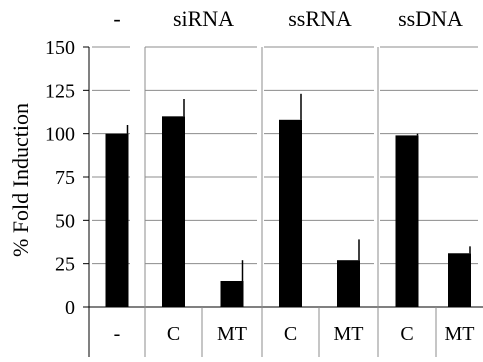 The width and height of the screenshot is (483, 362). What do you see at coordinates (116, 18) in the screenshot?
I see `group-label: -` at bounding box center [116, 18].